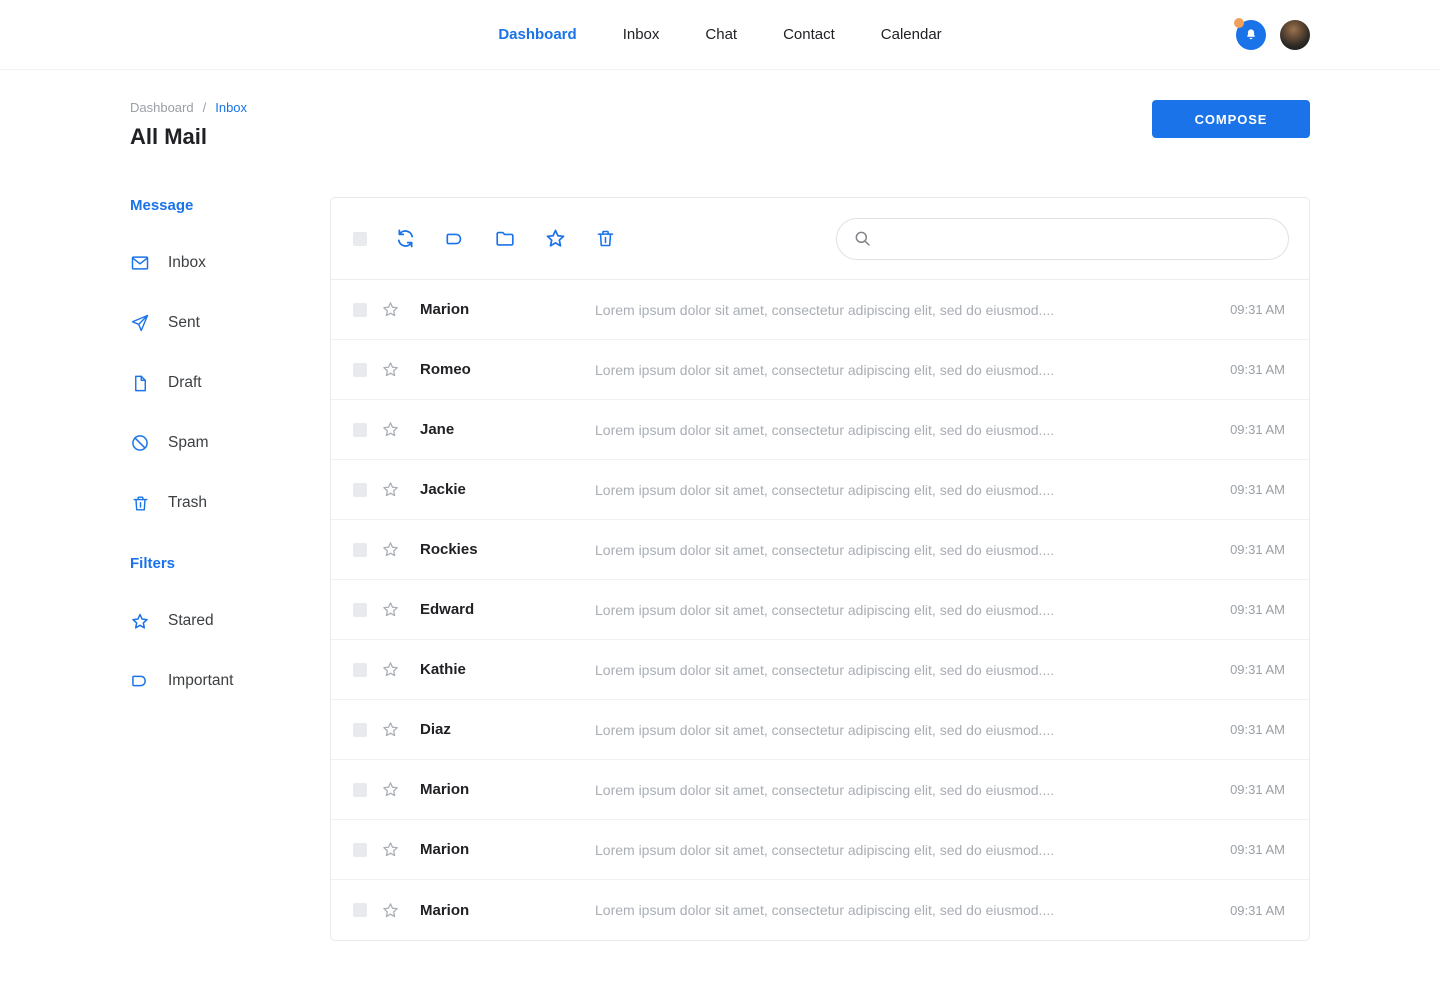 Image resolution: width=1440 pixels, height=1008 pixels. I want to click on notification-button, so click(1250, 33).